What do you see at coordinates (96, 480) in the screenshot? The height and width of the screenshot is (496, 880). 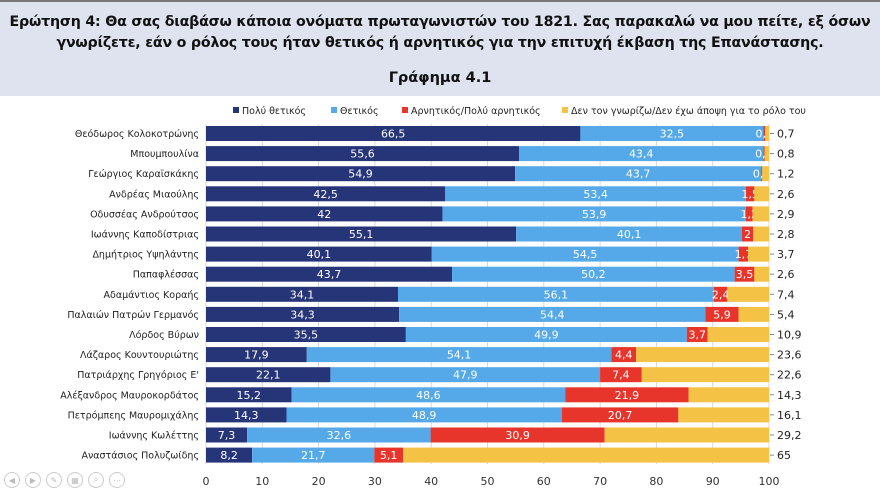 I see `zoom-icon: ⌕` at bounding box center [96, 480].